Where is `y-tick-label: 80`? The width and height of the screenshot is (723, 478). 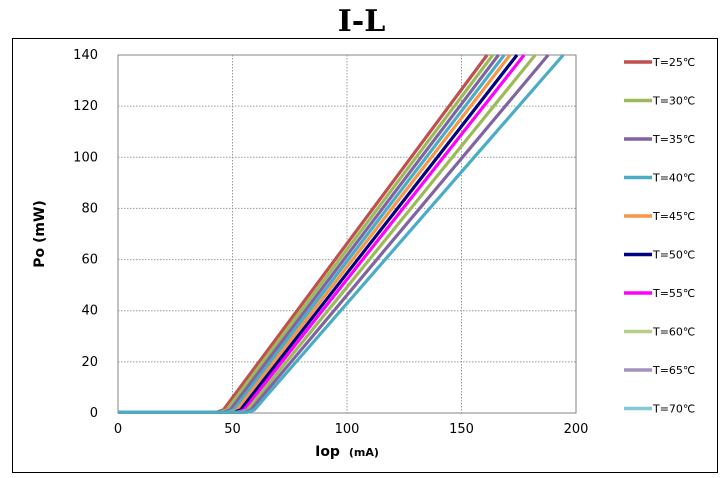
y-tick-label: 80 is located at coordinates (89, 208).